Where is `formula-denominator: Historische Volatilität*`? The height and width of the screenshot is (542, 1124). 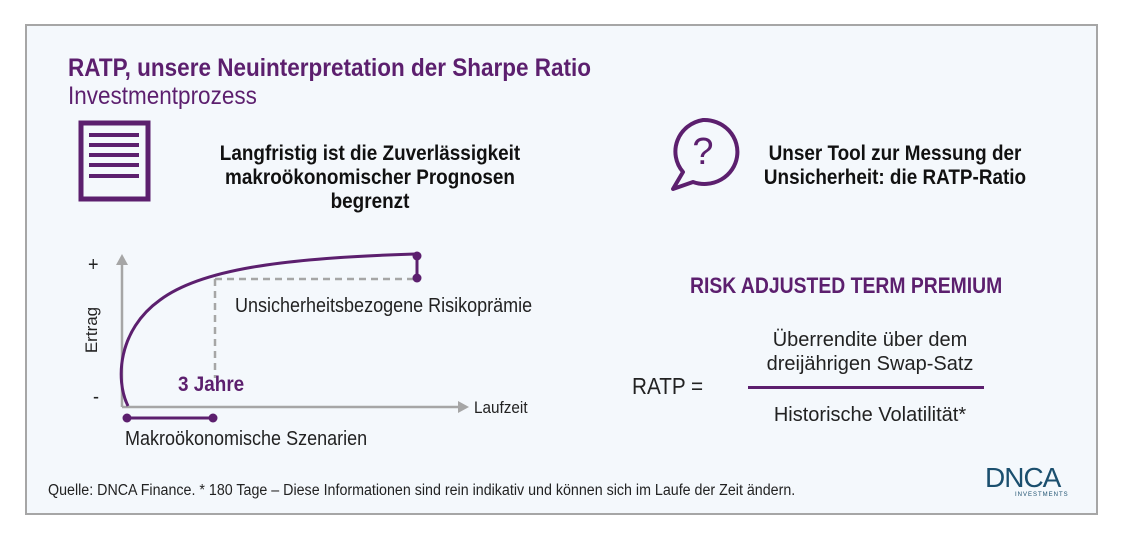 formula-denominator: Historische Volatilität* is located at coordinates (870, 415).